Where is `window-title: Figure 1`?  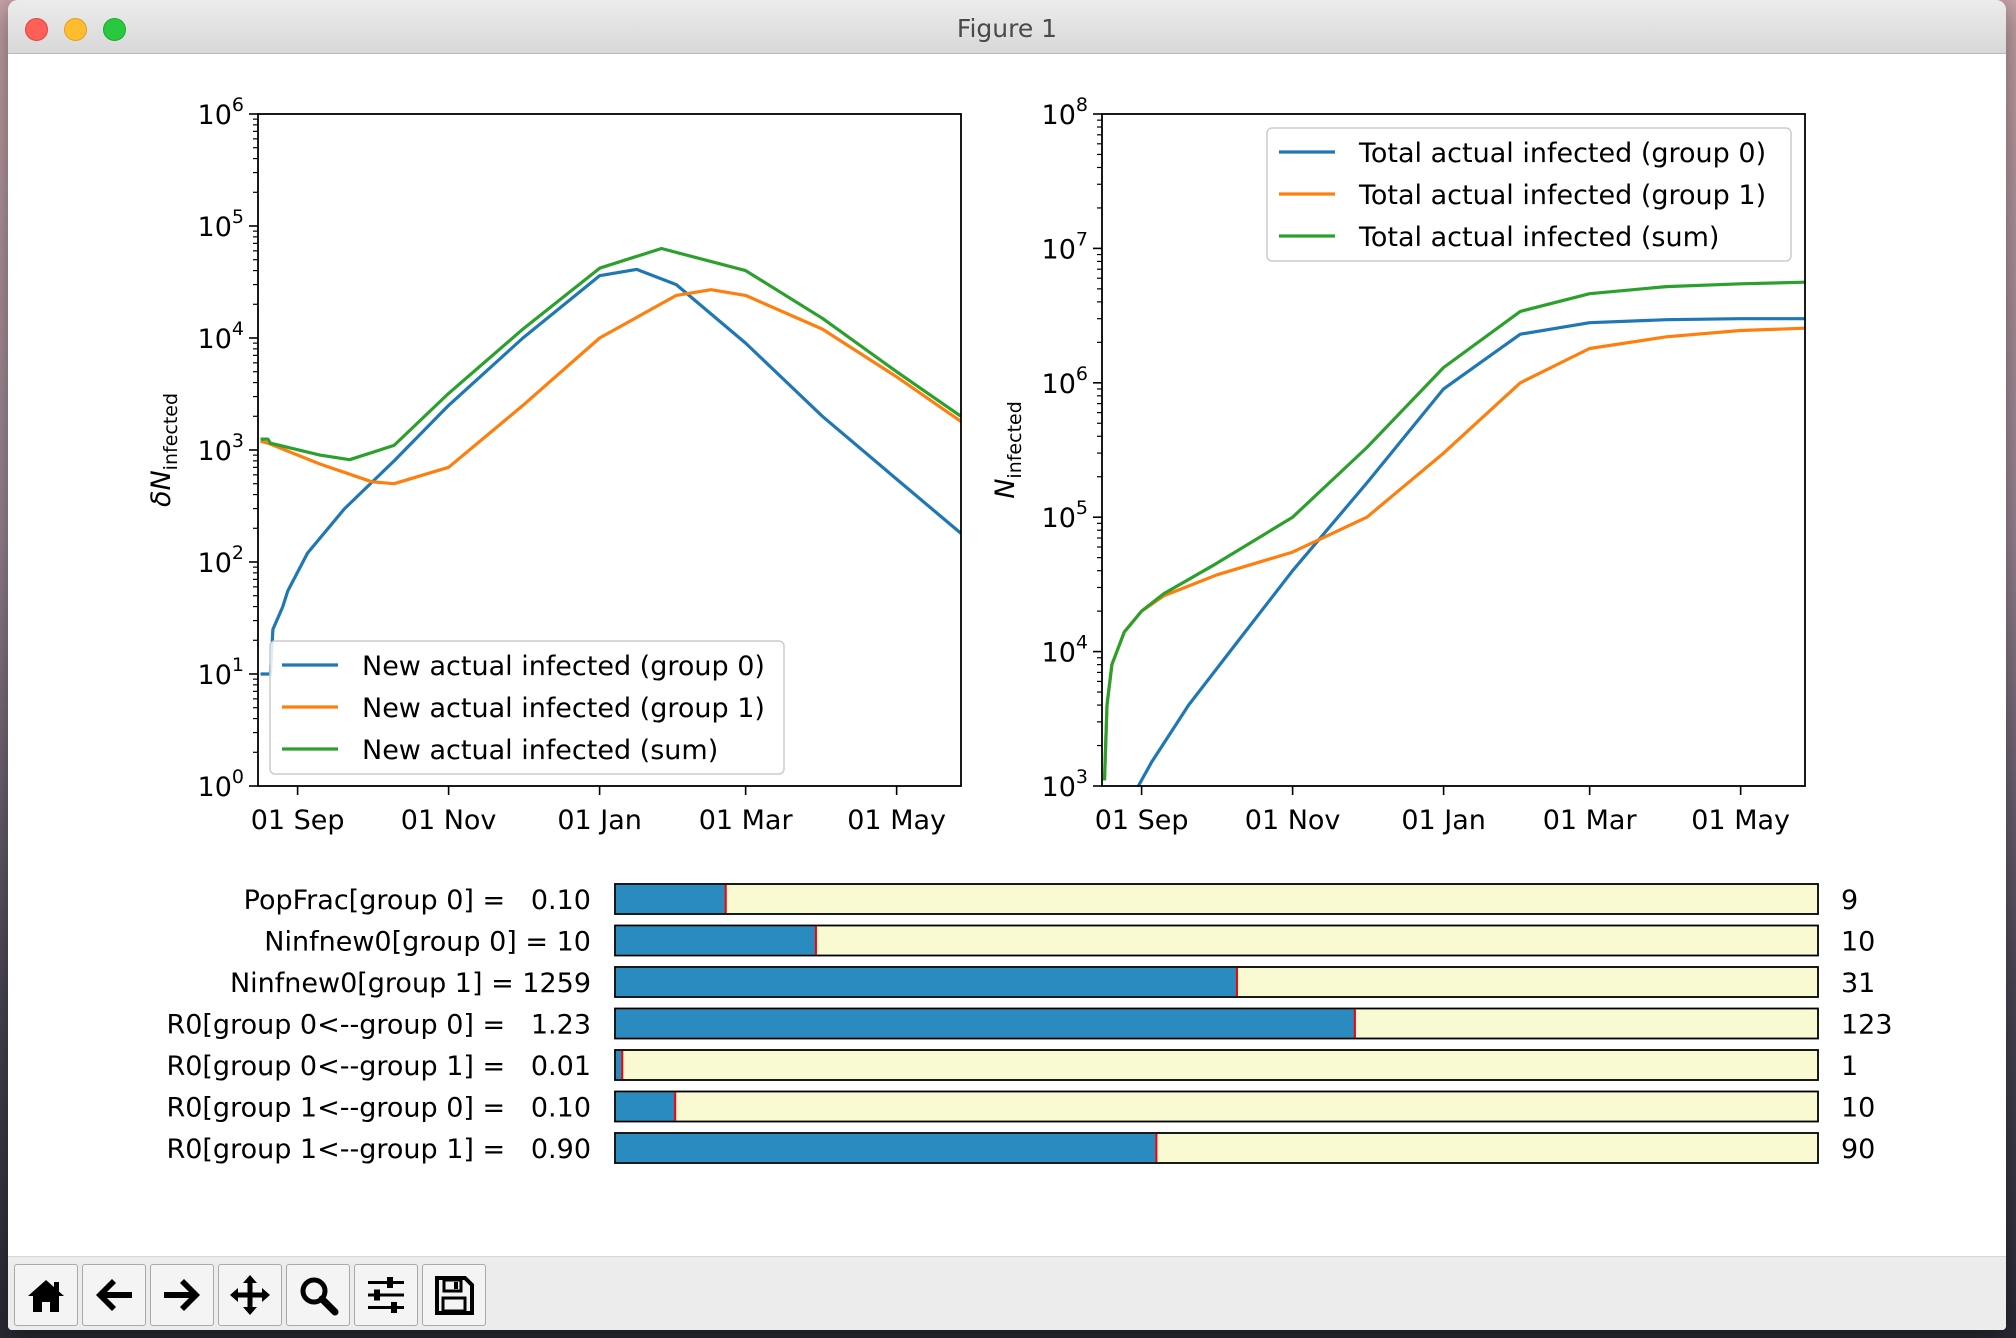
window-title: Figure 1 is located at coordinates (1007, 28).